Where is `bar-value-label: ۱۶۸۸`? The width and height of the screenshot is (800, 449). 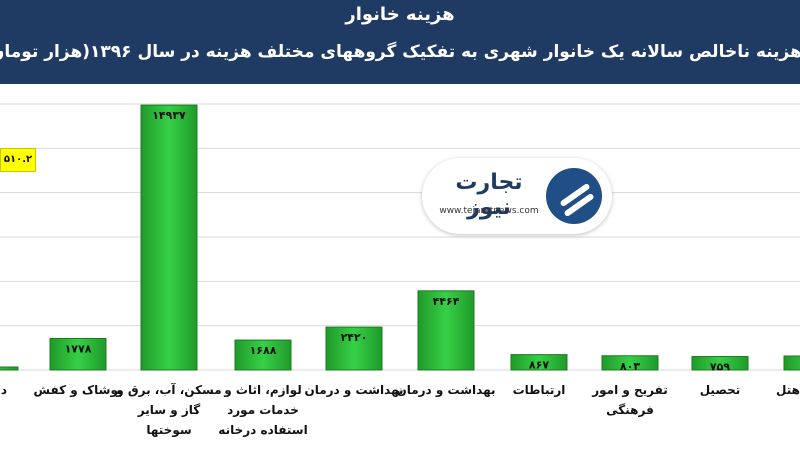 bar-value-label: ۱۶۸۸ is located at coordinates (263, 350).